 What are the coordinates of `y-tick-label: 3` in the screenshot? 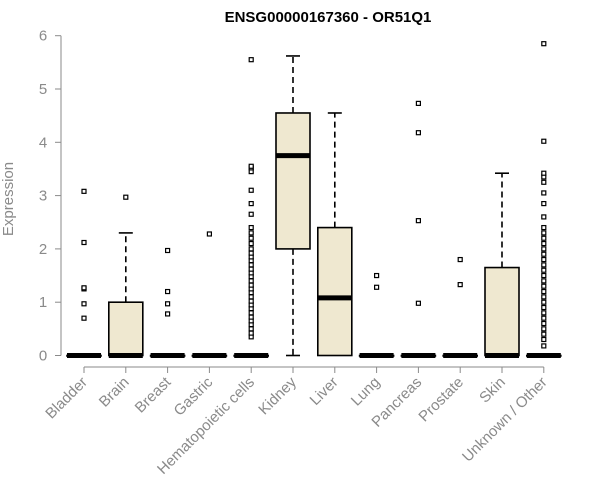 It's located at (43, 196).